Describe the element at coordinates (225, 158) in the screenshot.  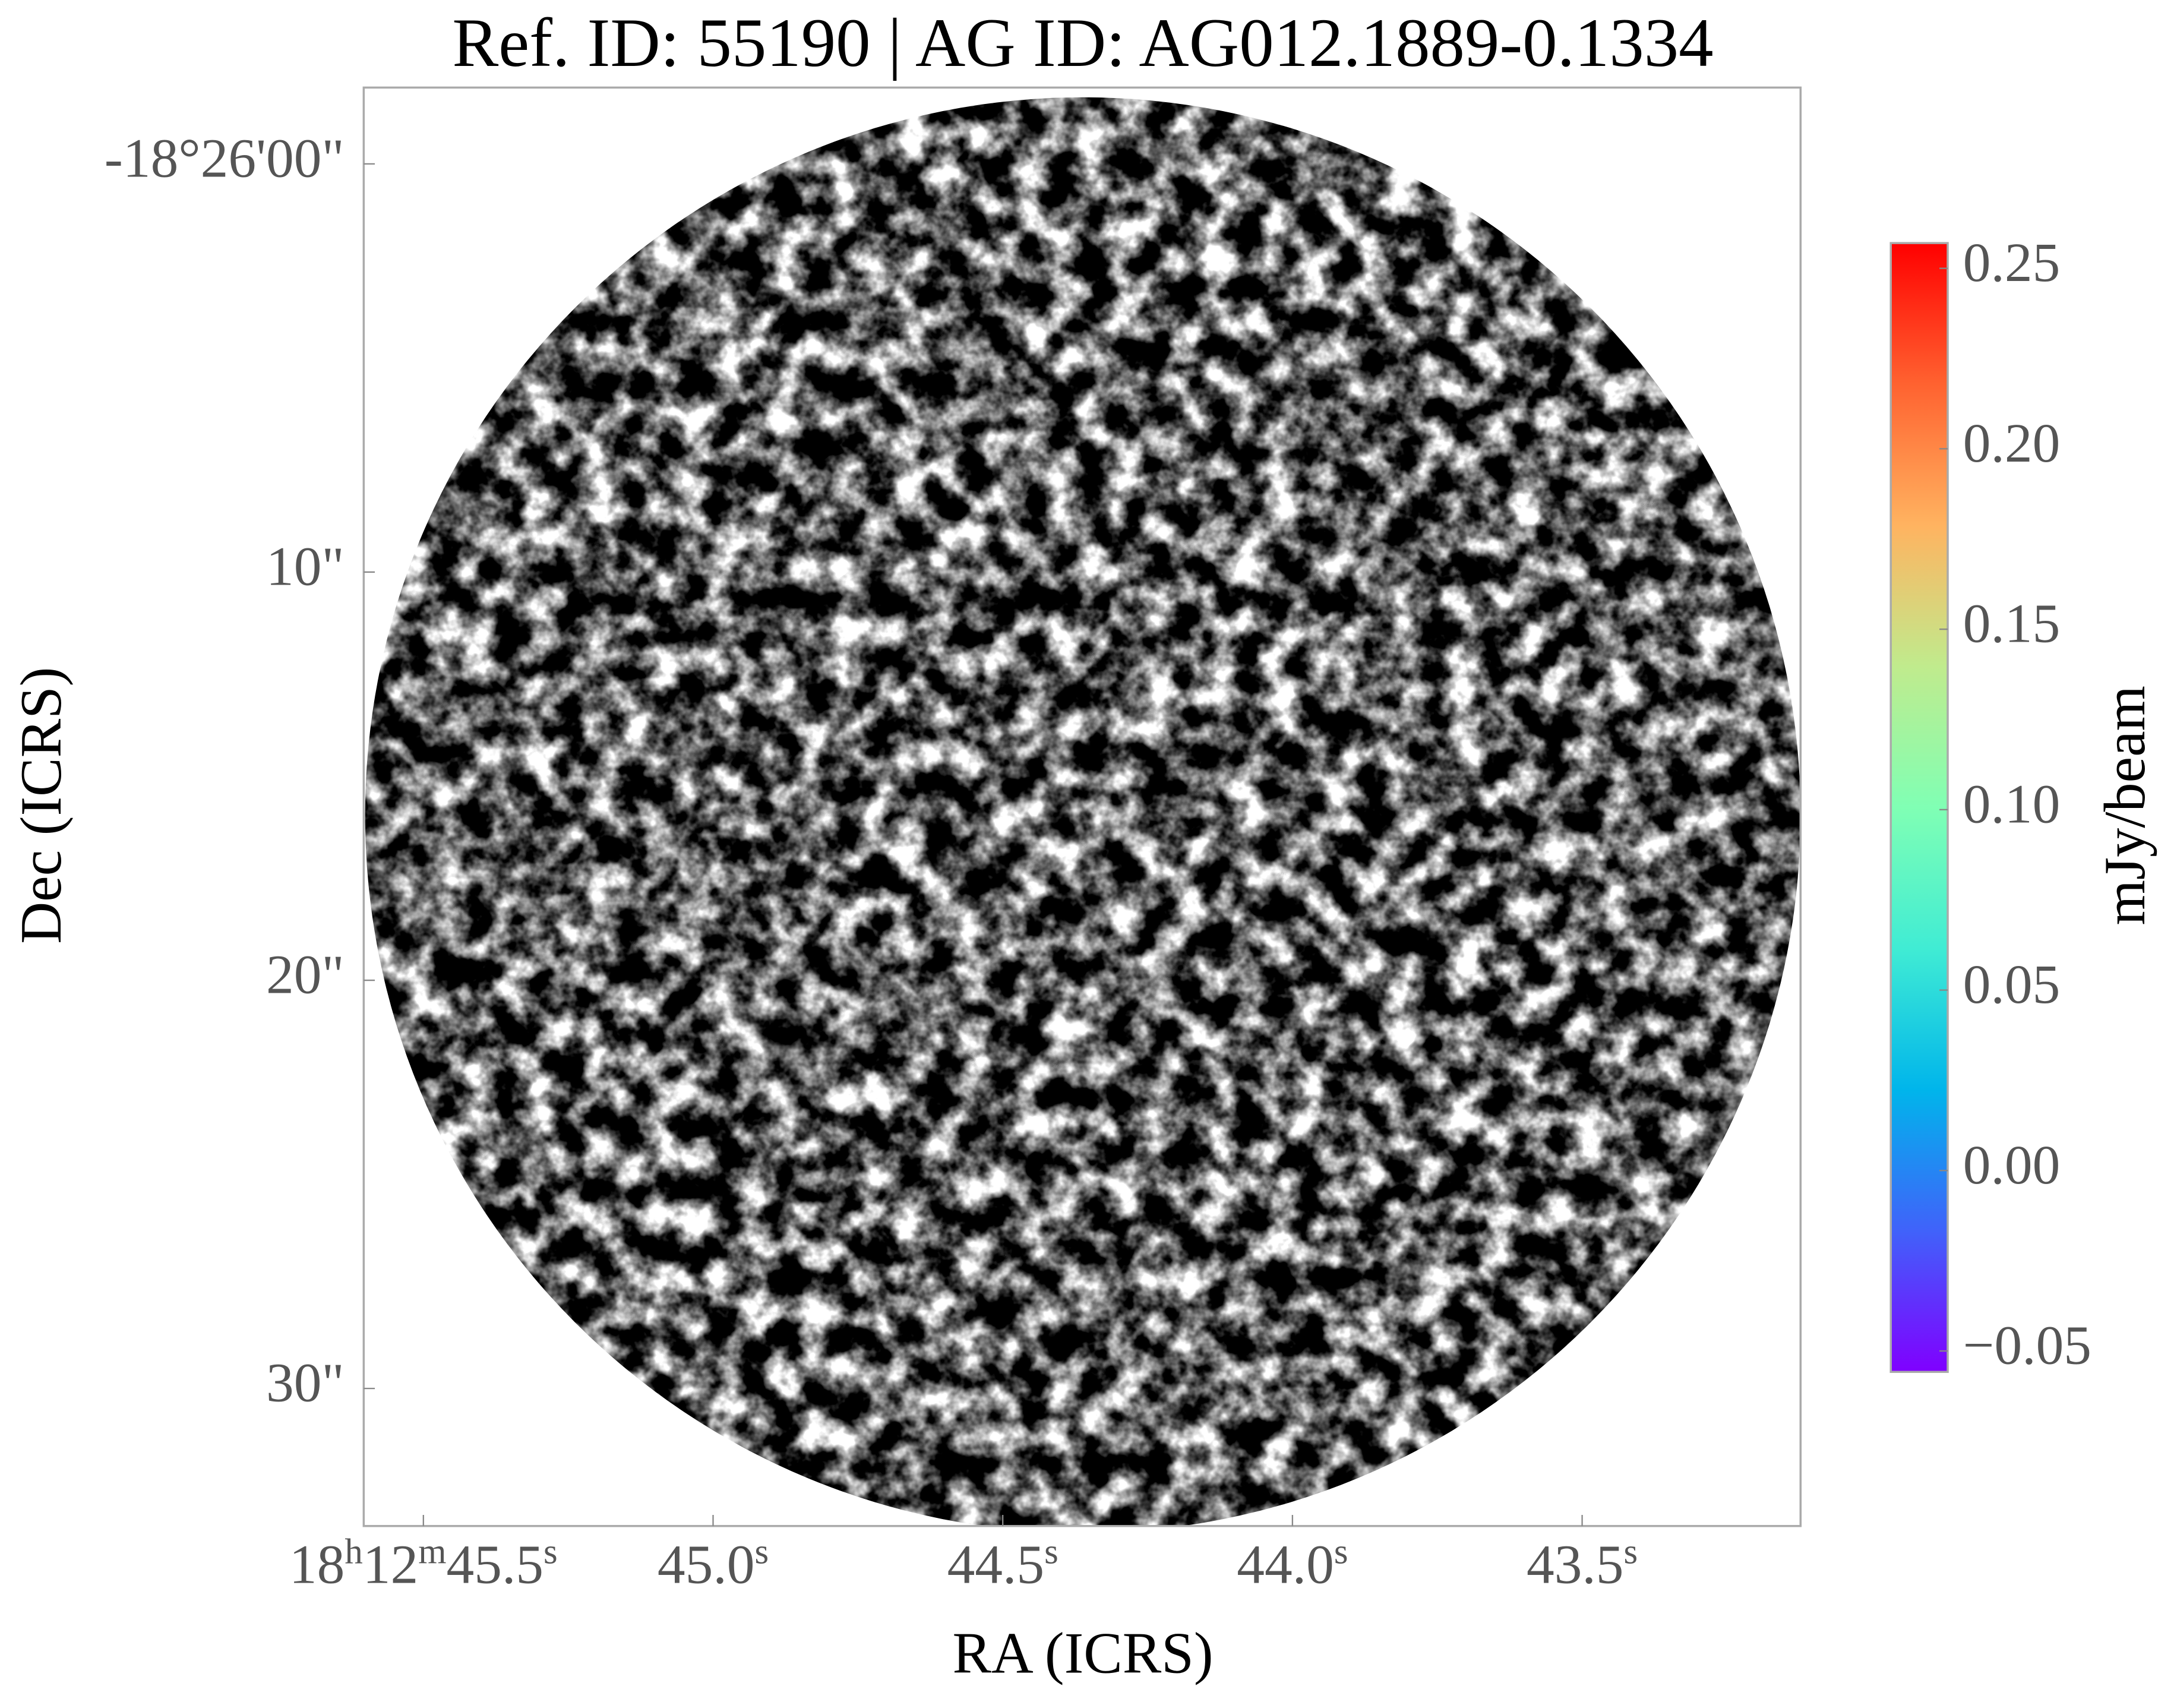
I see `y-tick-label: -18°26'00"` at that location.